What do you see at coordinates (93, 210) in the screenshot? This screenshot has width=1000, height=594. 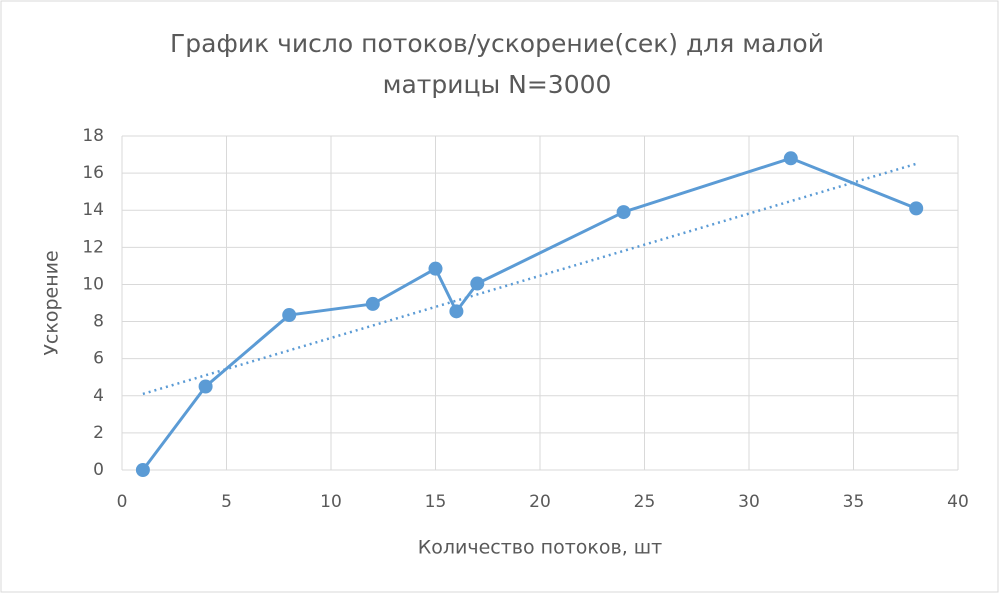 I see `y-tick-label: 14` at bounding box center [93, 210].